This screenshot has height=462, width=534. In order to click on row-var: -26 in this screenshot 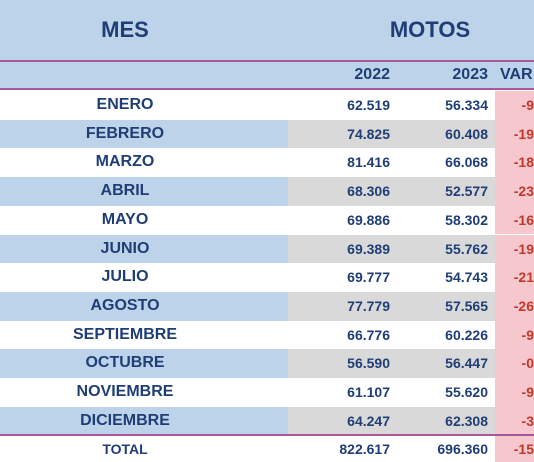, I will do `click(523, 305)`.